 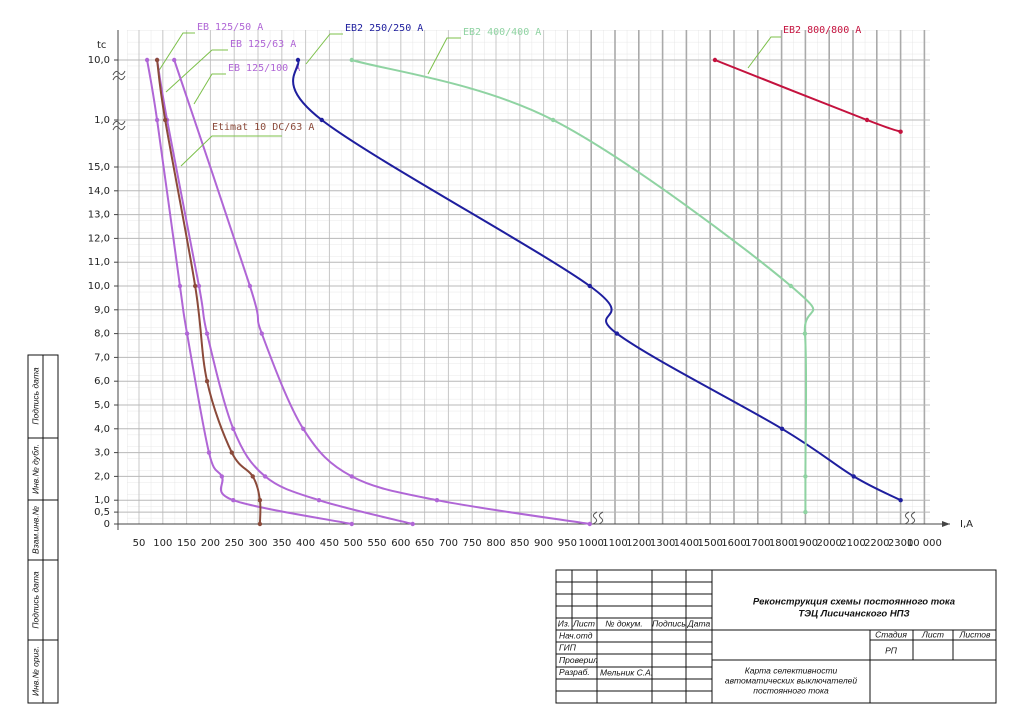 What do you see at coordinates (102, 476) in the screenshot?
I see `y-tick-label: 2,0` at bounding box center [102, 476].